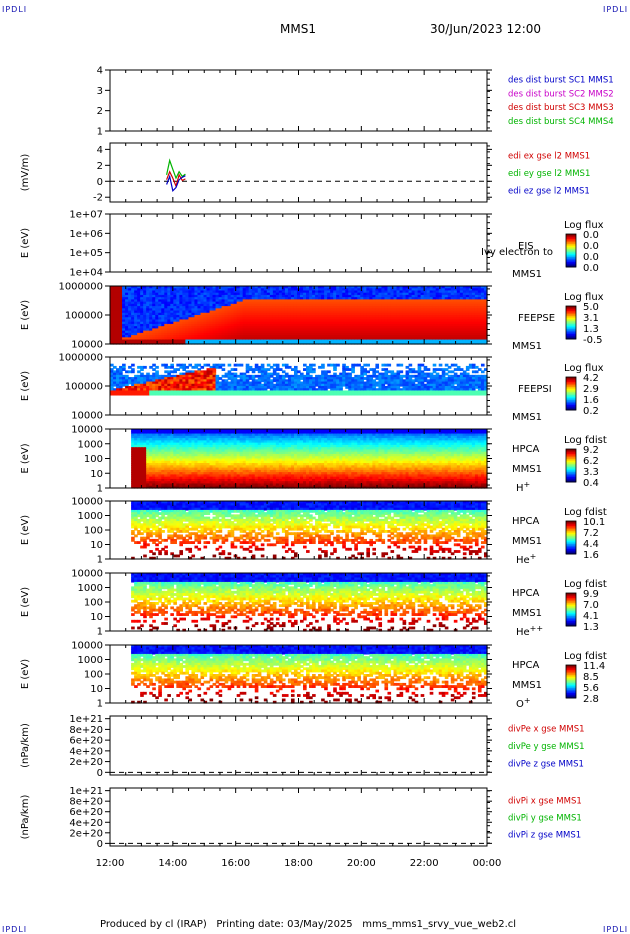 The image size is (630, 934). What do you see at coordinates (561, 122) in the screenshot?
I see `legend-entry: des dist burst SC4 MMS4` at bounding box center [561, 122].